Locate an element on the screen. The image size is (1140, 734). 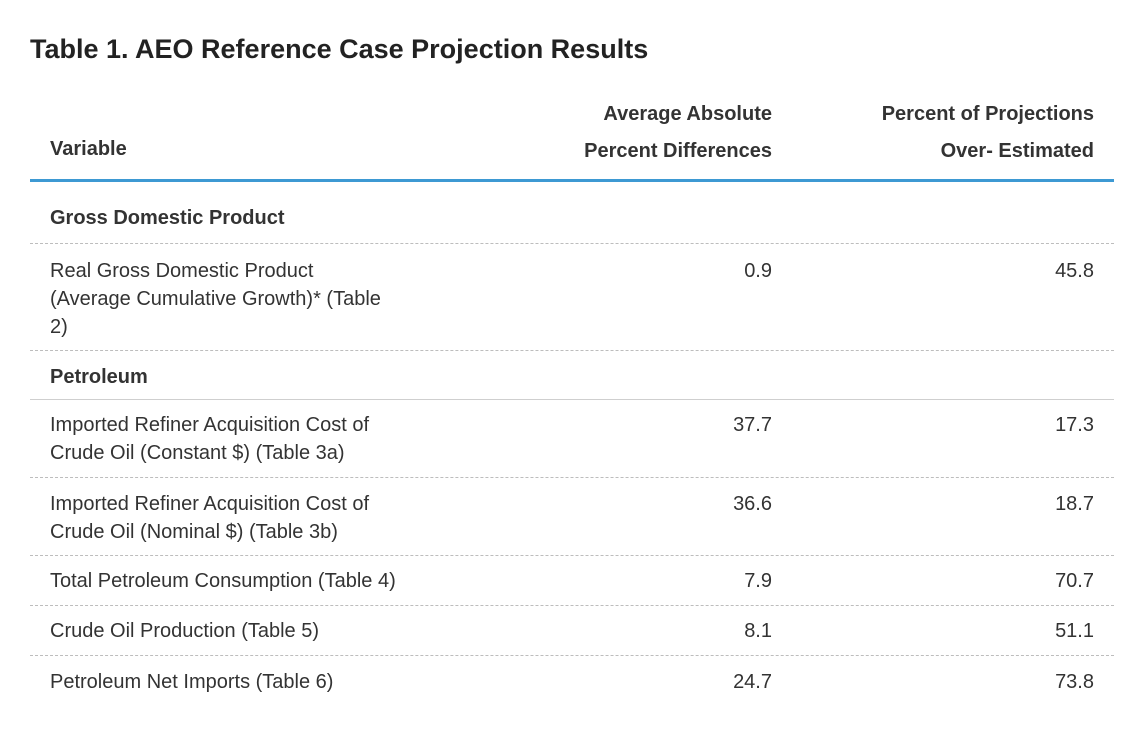
section-label: Petroleum is located at coordinates (99, 377).